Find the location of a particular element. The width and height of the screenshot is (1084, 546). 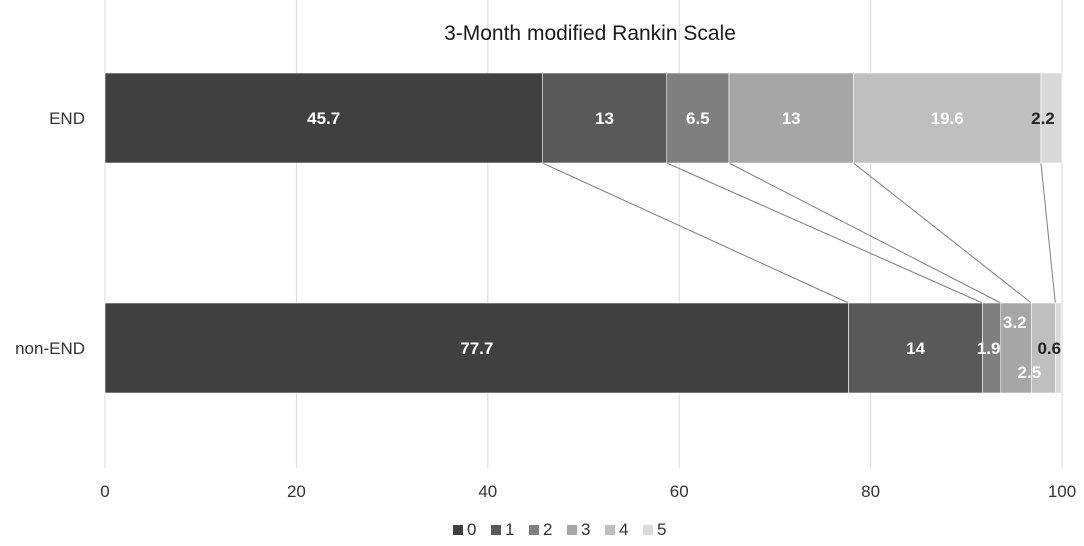

data-label: 6.5 is located at coordinates (698, 118).